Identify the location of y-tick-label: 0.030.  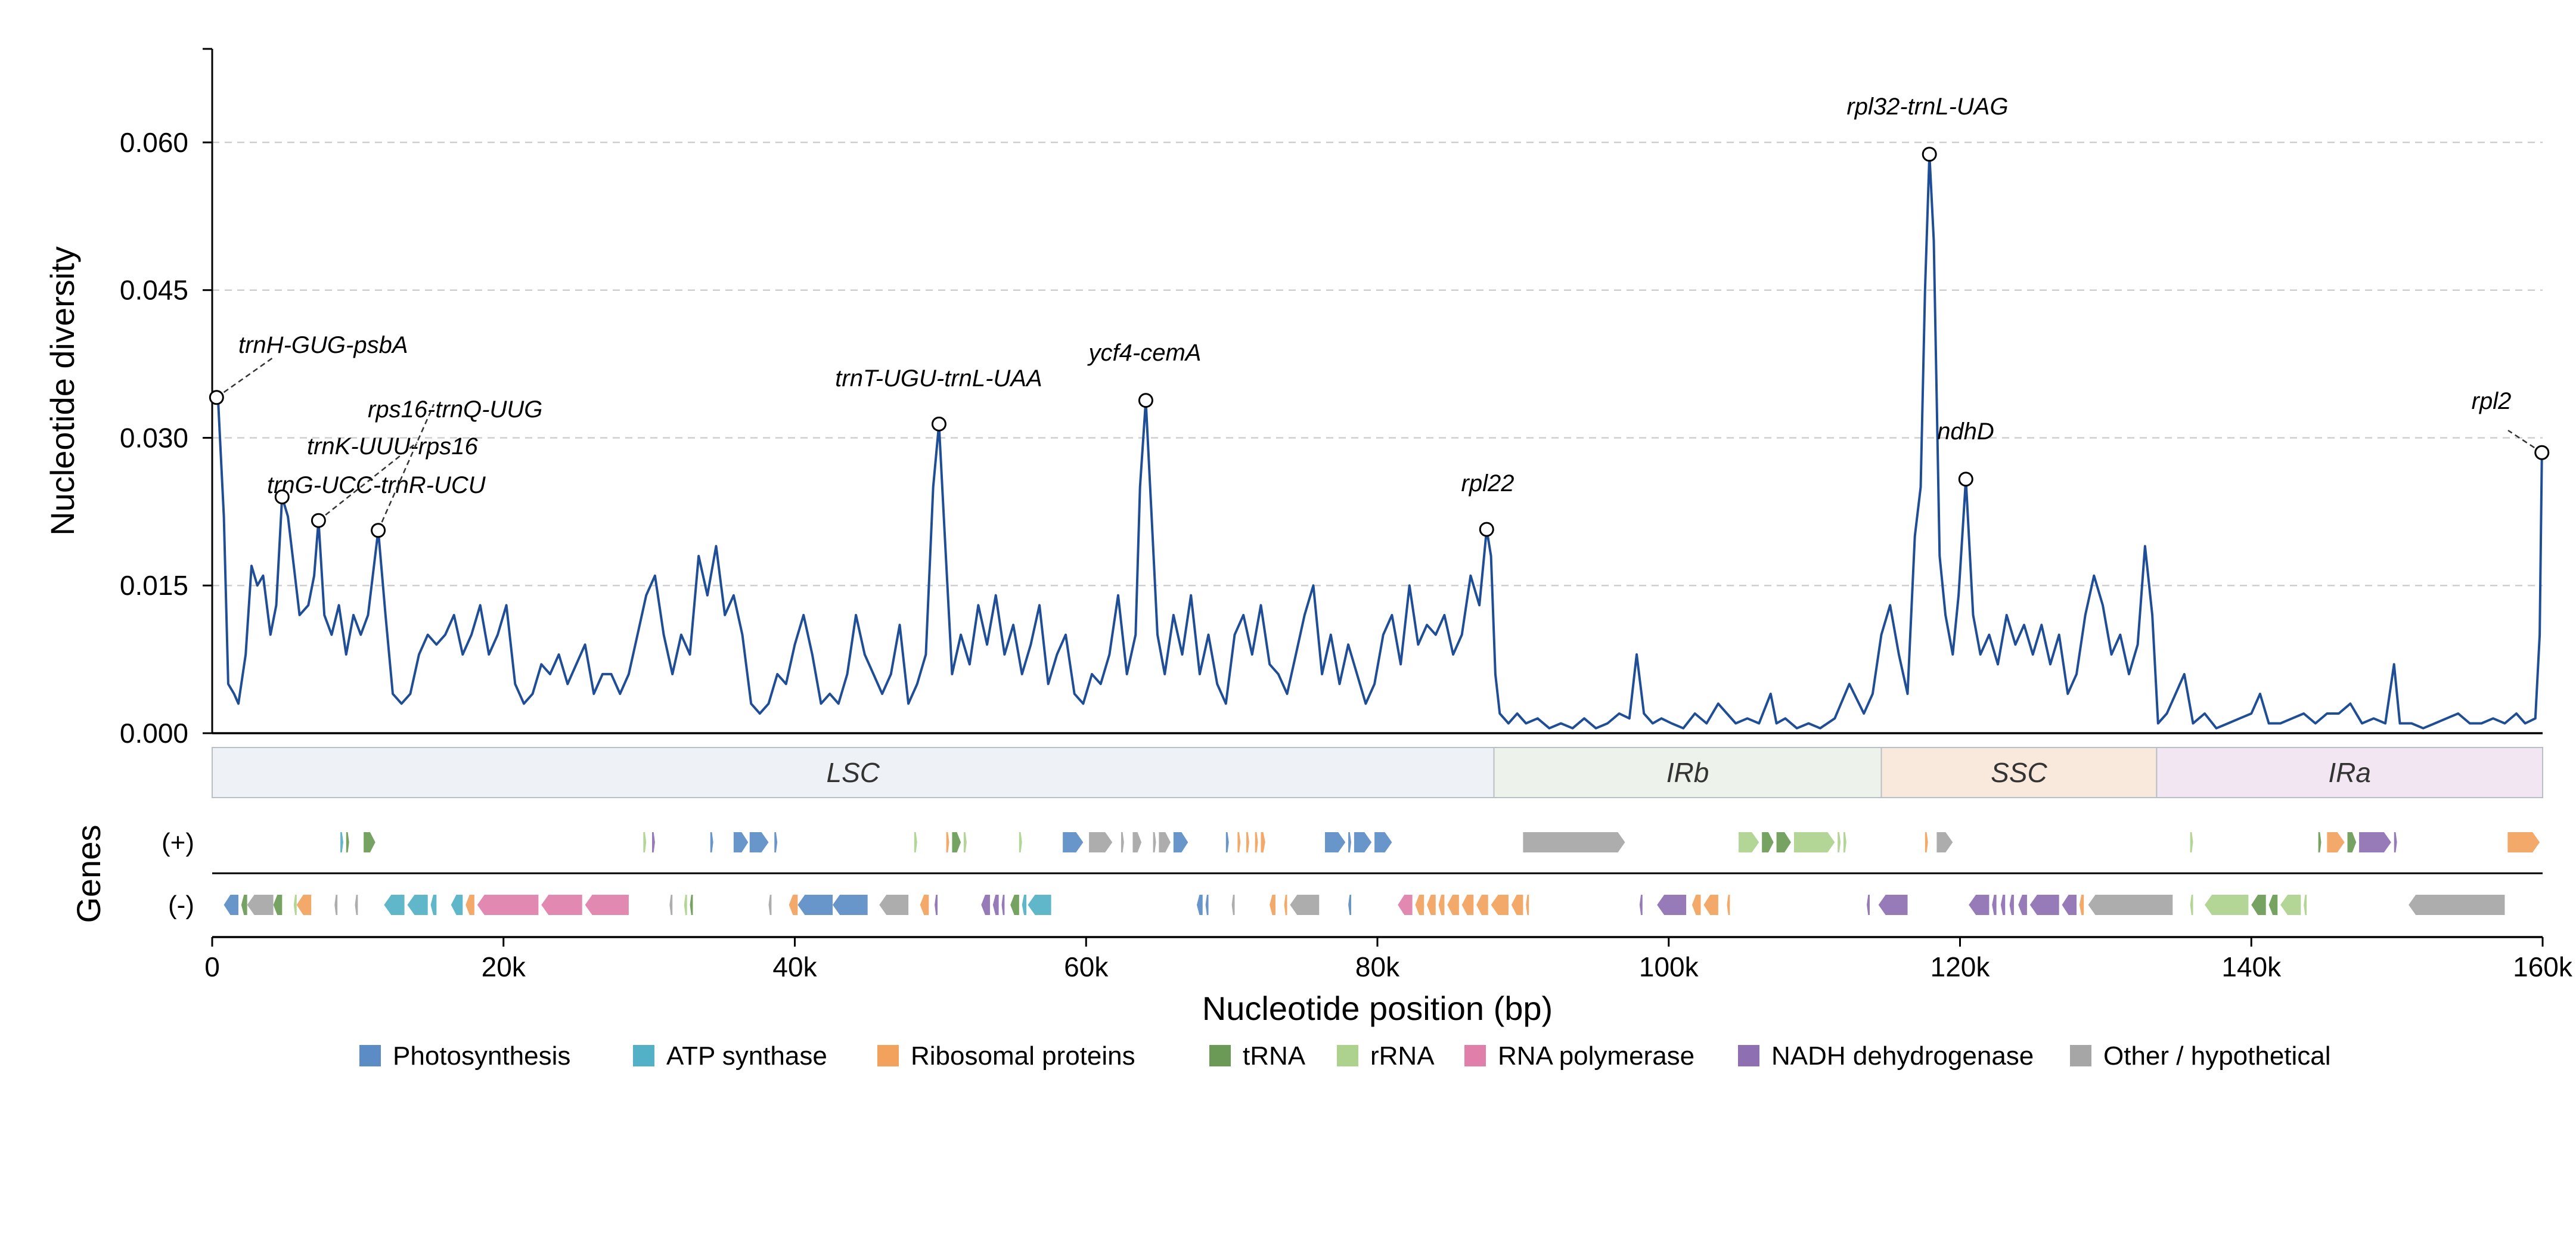
(154, 437).